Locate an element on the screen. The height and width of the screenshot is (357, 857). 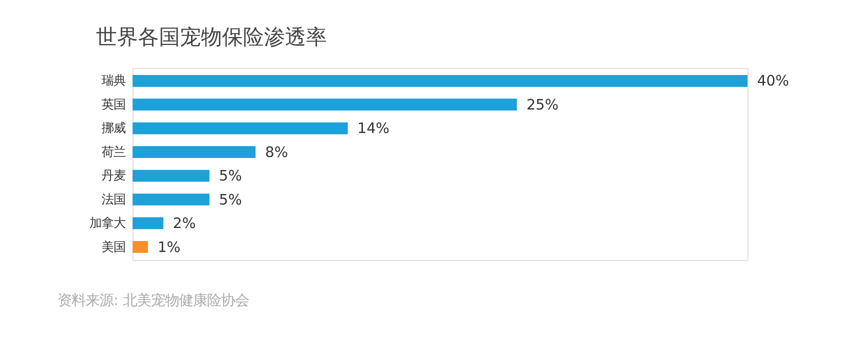
y-tick-label: 美国 is located at coordinates (113, 246).